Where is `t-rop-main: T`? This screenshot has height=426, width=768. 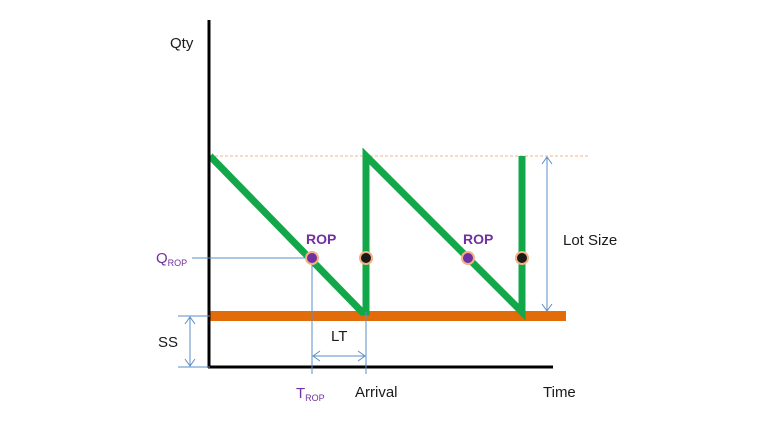 t-rop-main: T is located at coordinates (300, 393).